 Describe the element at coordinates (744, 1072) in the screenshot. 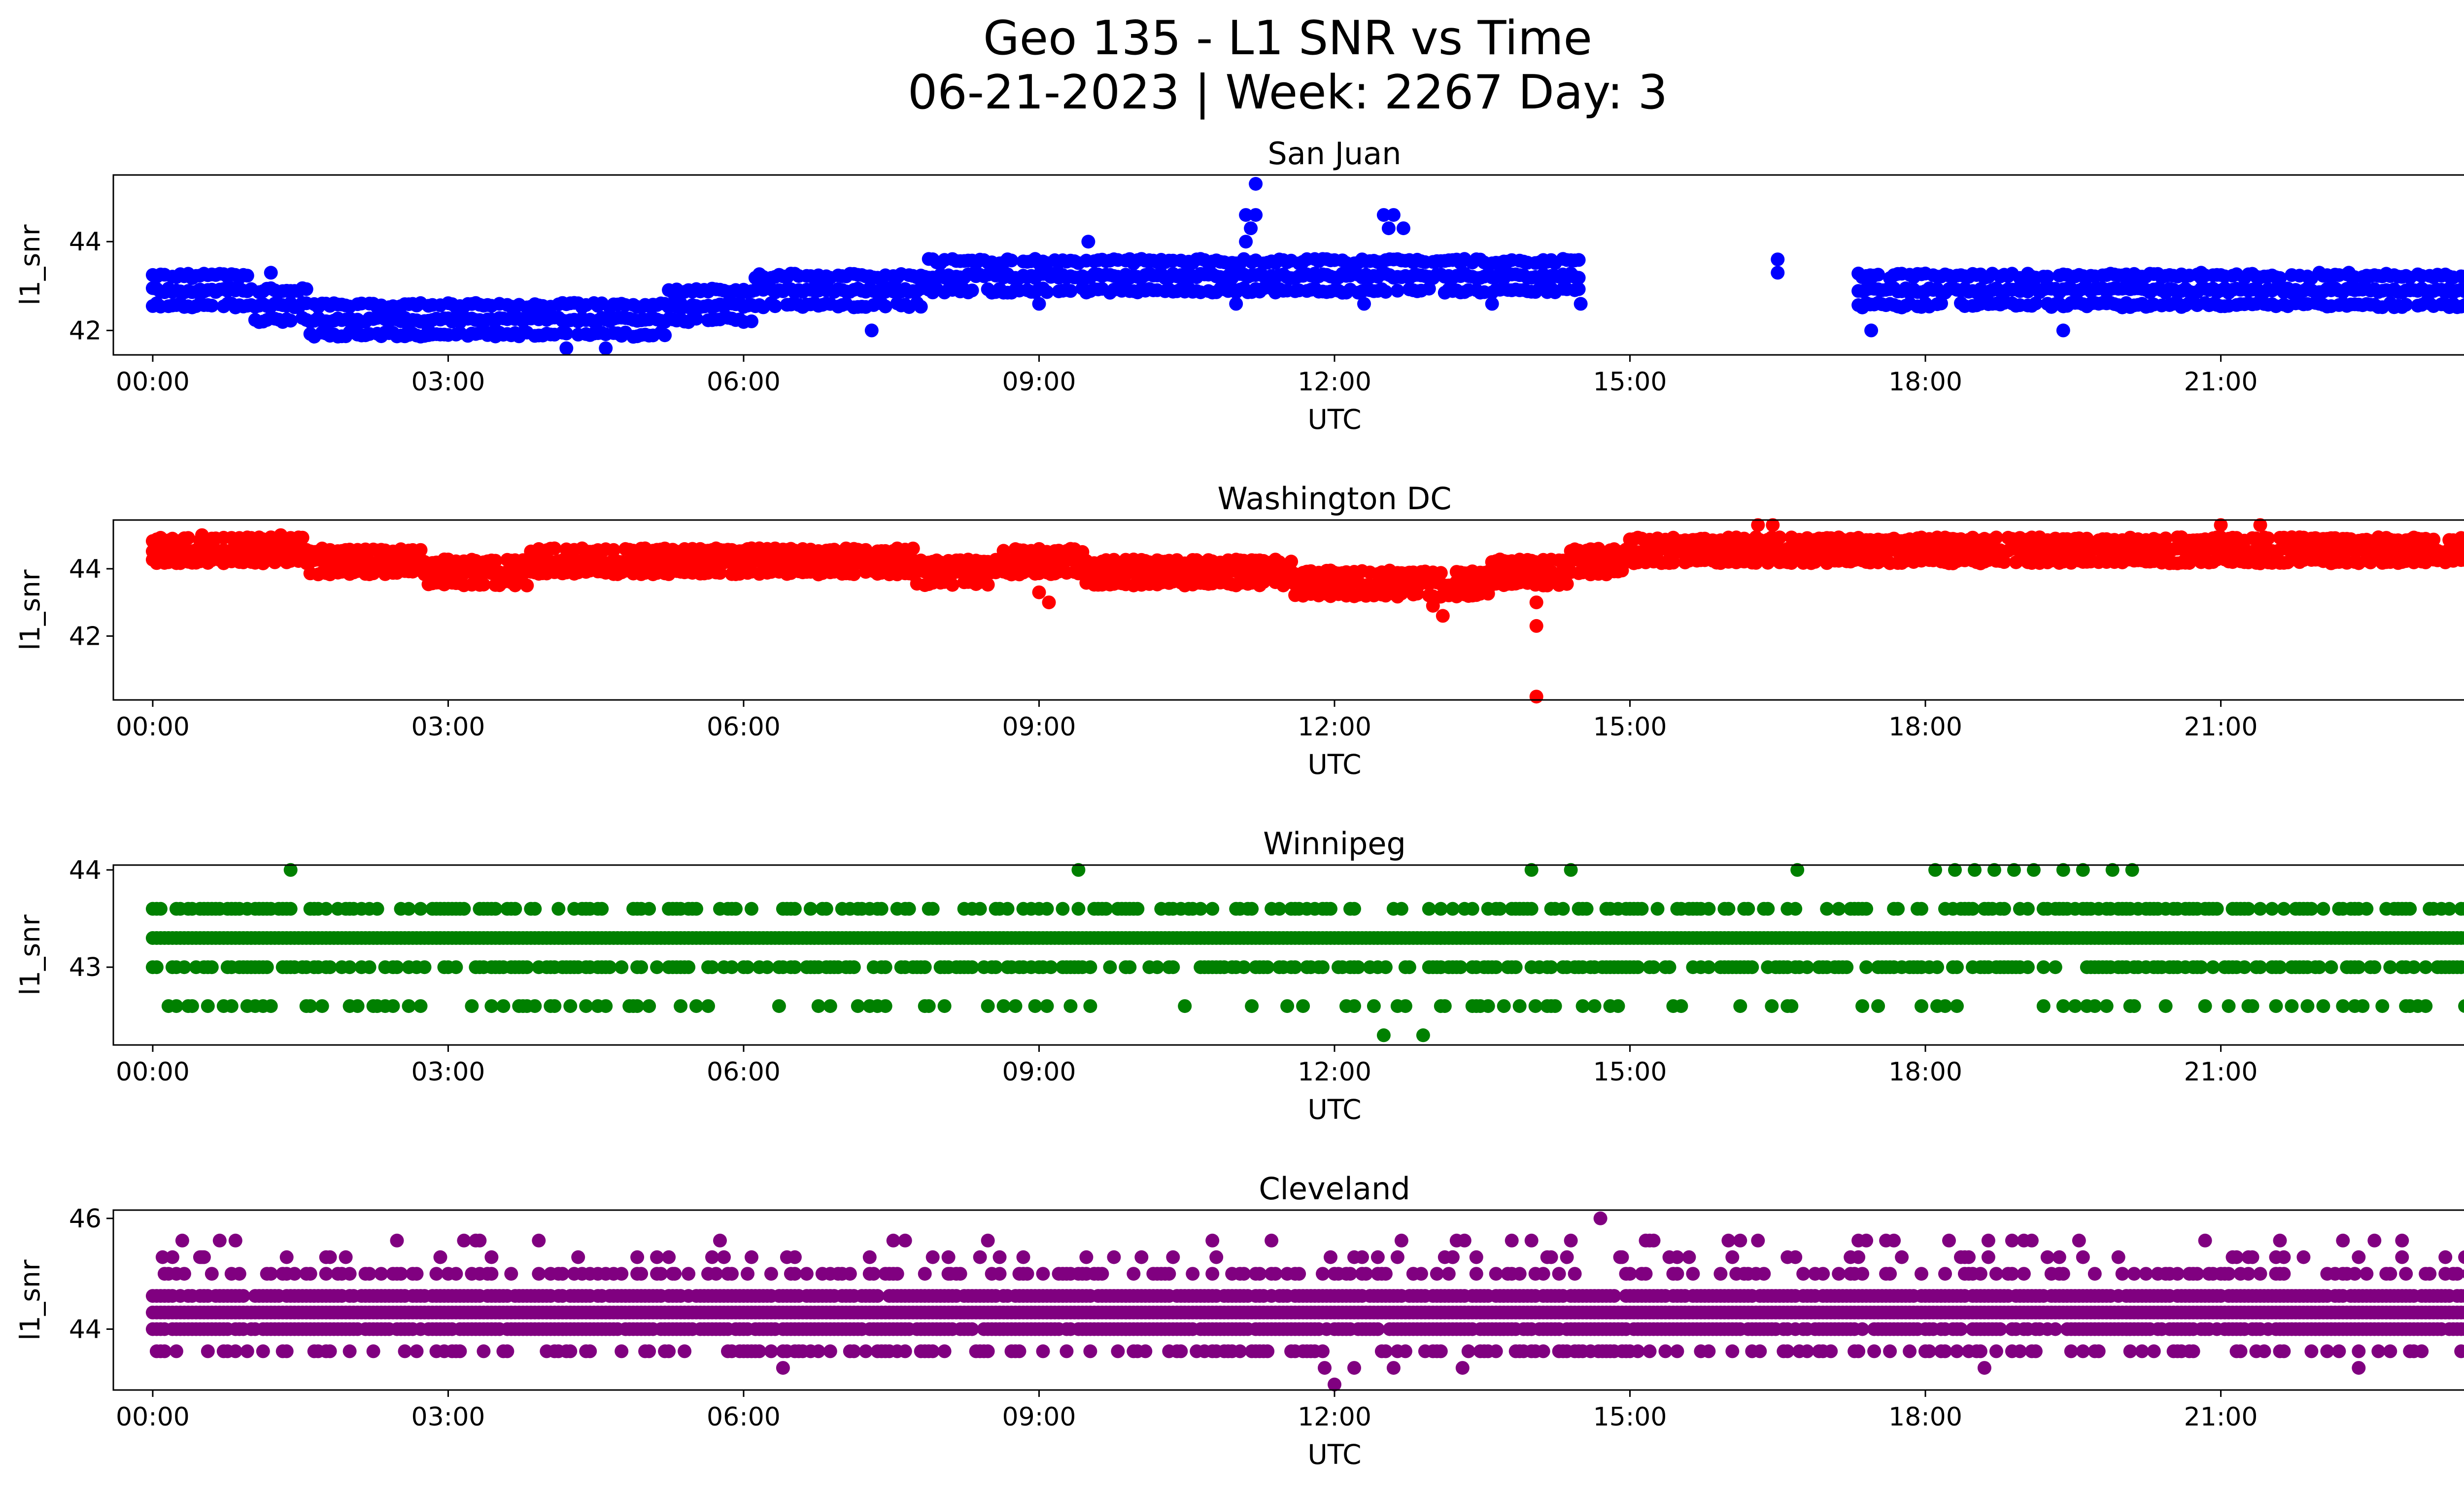

I see `x-tick-label: 06:00` at that location.